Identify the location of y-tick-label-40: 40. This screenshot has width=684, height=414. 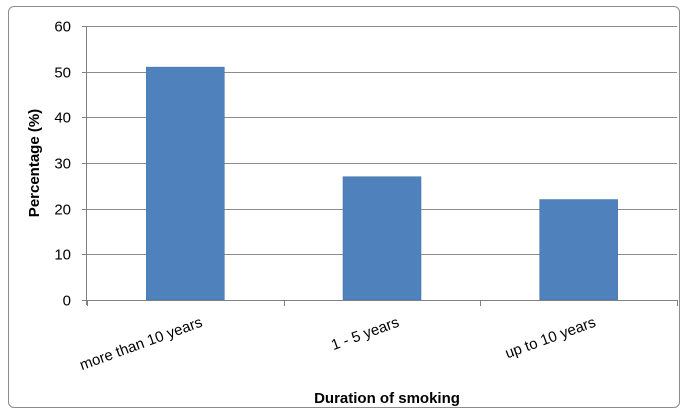
(62, 118).